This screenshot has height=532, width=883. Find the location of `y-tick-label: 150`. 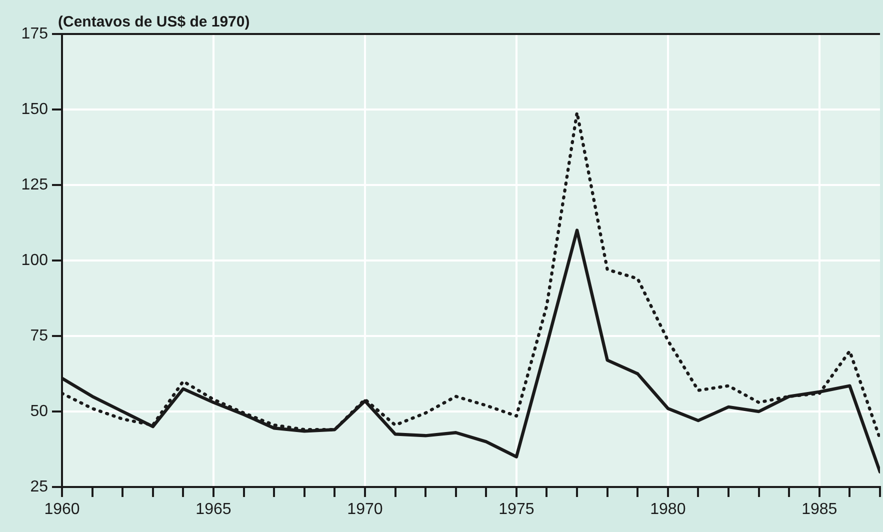

y-tick-label: 150 is located at coordinates (34, 109).